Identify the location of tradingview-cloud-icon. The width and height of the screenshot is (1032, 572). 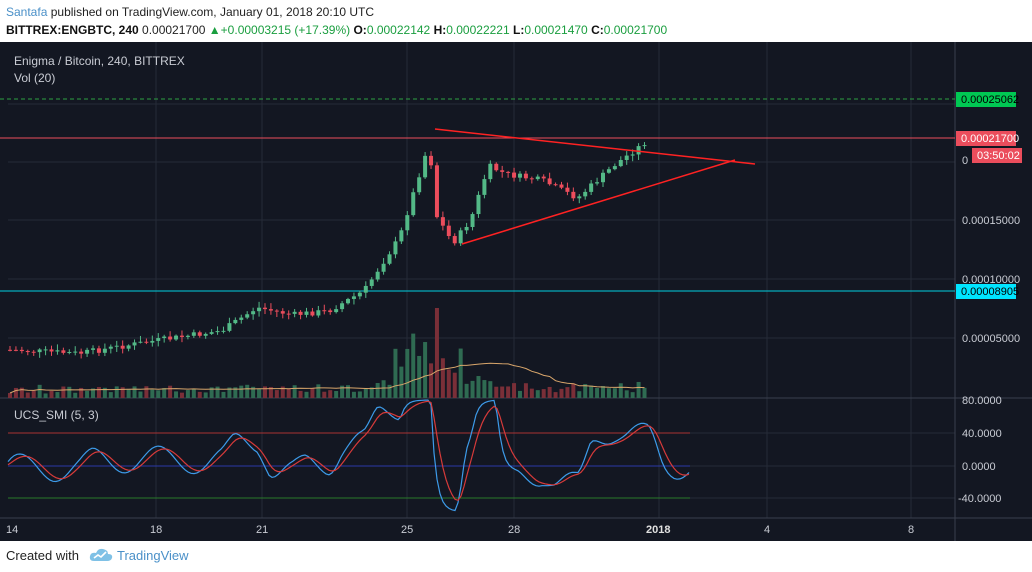
(101, 556).